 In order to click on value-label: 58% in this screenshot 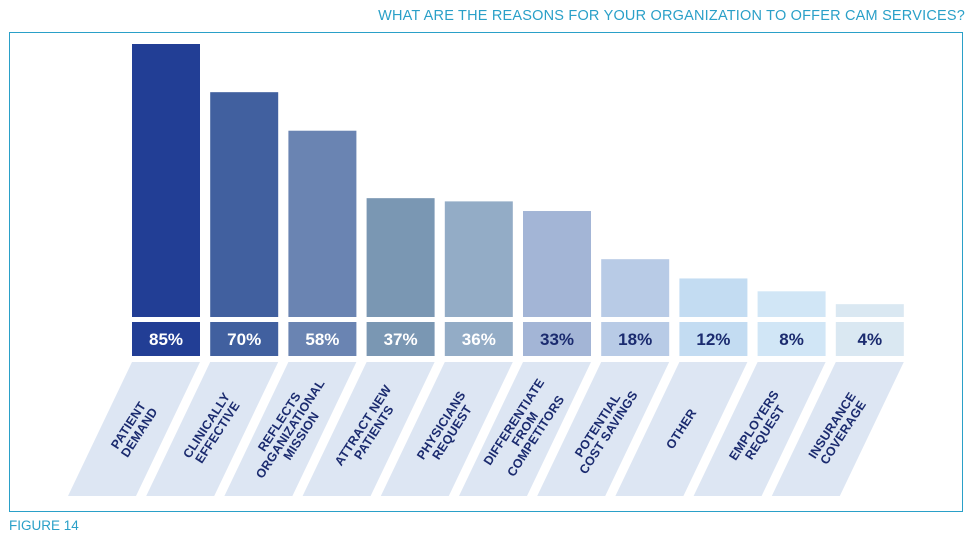, I will do `click(322, 339)`.